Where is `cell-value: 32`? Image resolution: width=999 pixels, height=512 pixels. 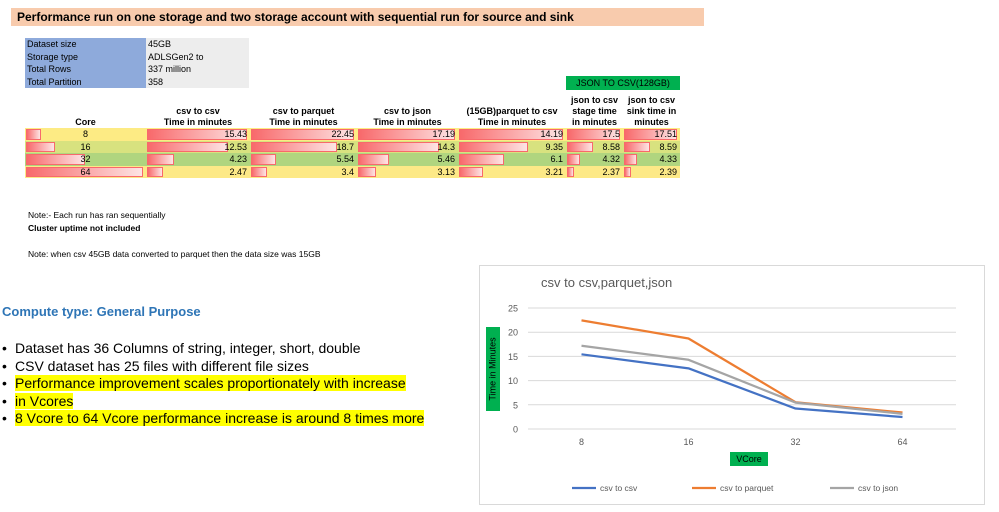
cell-value: 32 is located at coordinates (85, 159).